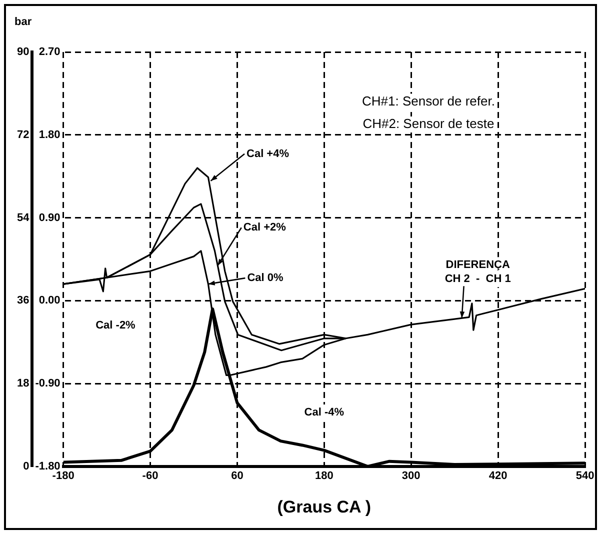 The width and height of the screenshot is (603, 536). What do you see at coordinates (23, 300) in the screenshot?
I see `y-tick-label: 36` at bounding box center [23, 300].